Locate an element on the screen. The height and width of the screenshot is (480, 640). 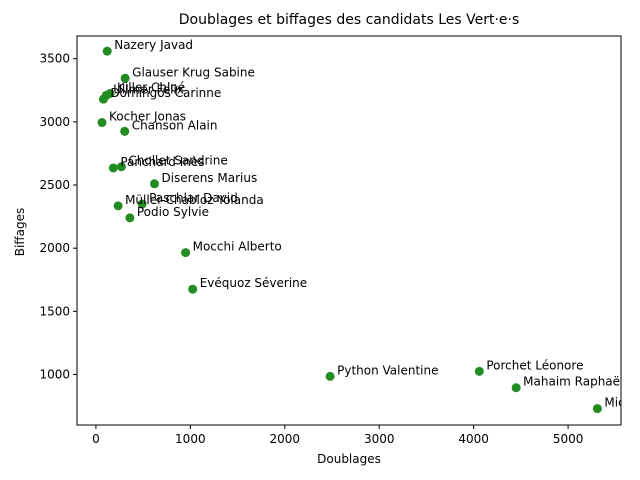
x-tick-label: 2000 is located at coordinates (285, 439).